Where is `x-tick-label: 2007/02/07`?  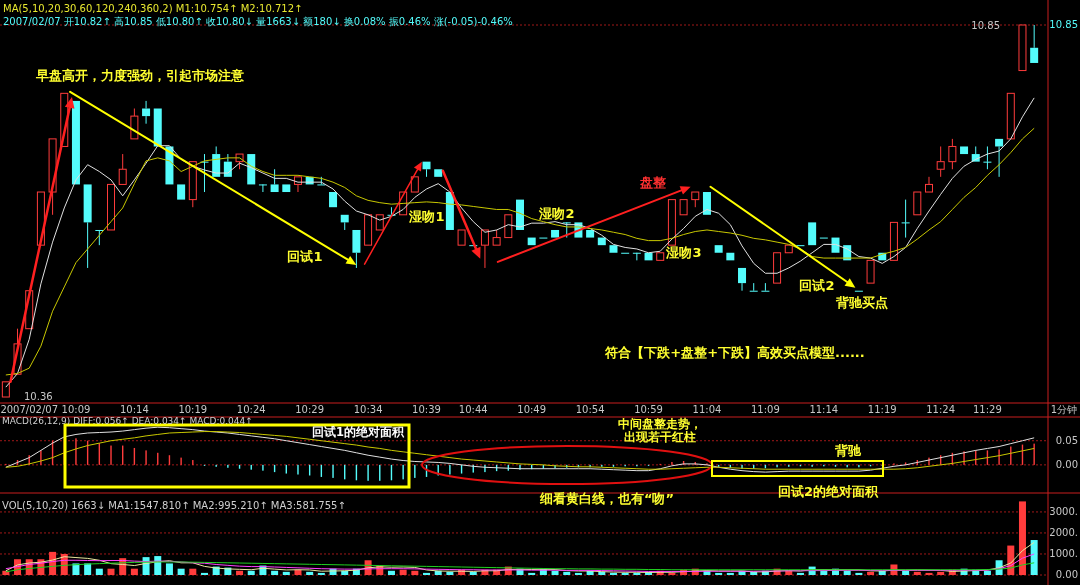 x-tick-label: 2007/02/07 is located at coordinates (29, 409).